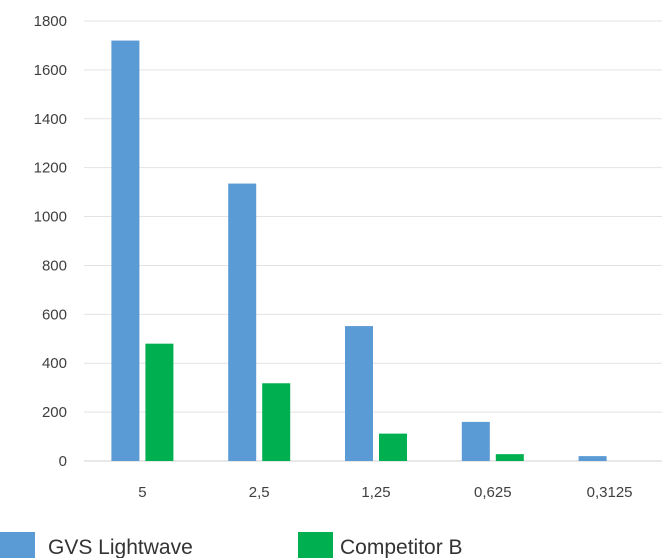  I want to click on y-tick-label: 600, so click(54, 314).